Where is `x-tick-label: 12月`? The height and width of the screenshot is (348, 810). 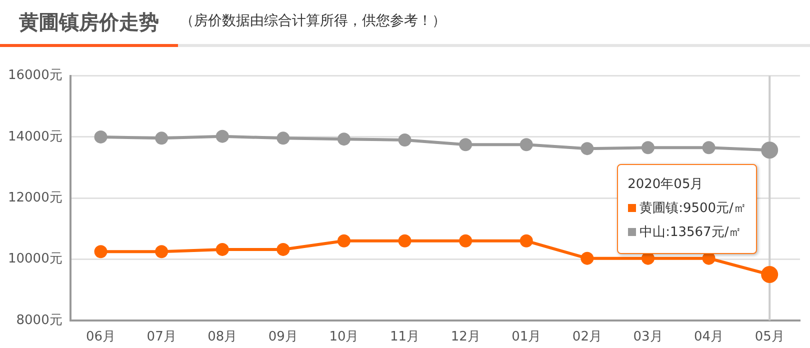
x-tick-label: 12月 is located at coordinates (465, 337).